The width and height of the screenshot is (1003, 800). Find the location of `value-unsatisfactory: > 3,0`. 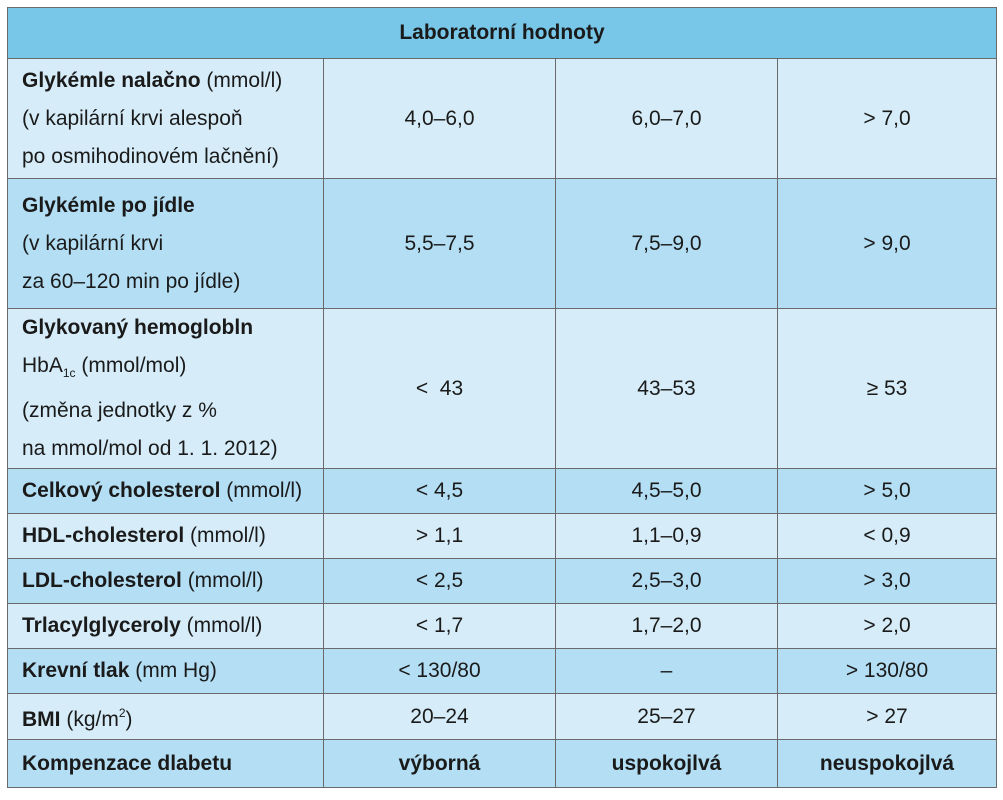

value-unsatisfactory: > 3,0 is located at coordinates (887, 581).